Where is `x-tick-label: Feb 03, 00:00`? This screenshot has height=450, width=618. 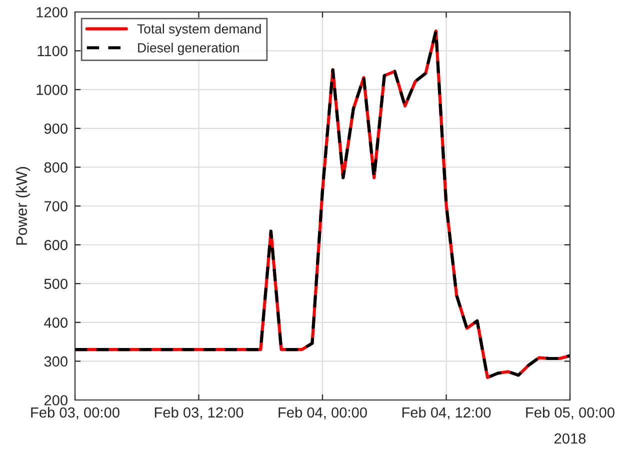
x-tick-label: Feb 03, 00:00 is located at coordinates (75, 413).